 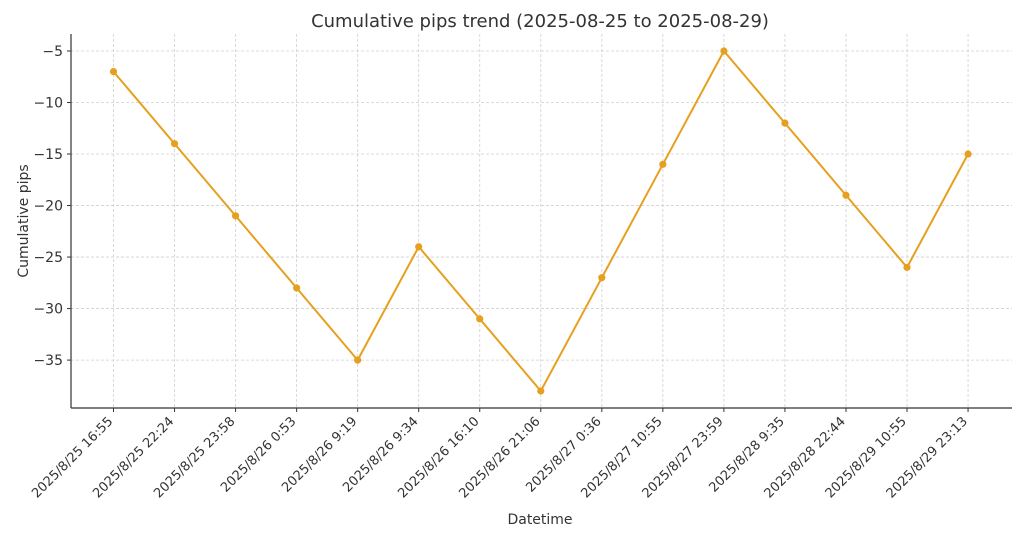 What do you see at coordinates (539, 520) in the screenshot?
I see `x-axis-label: Datetime` at bounding box center [539, 520].